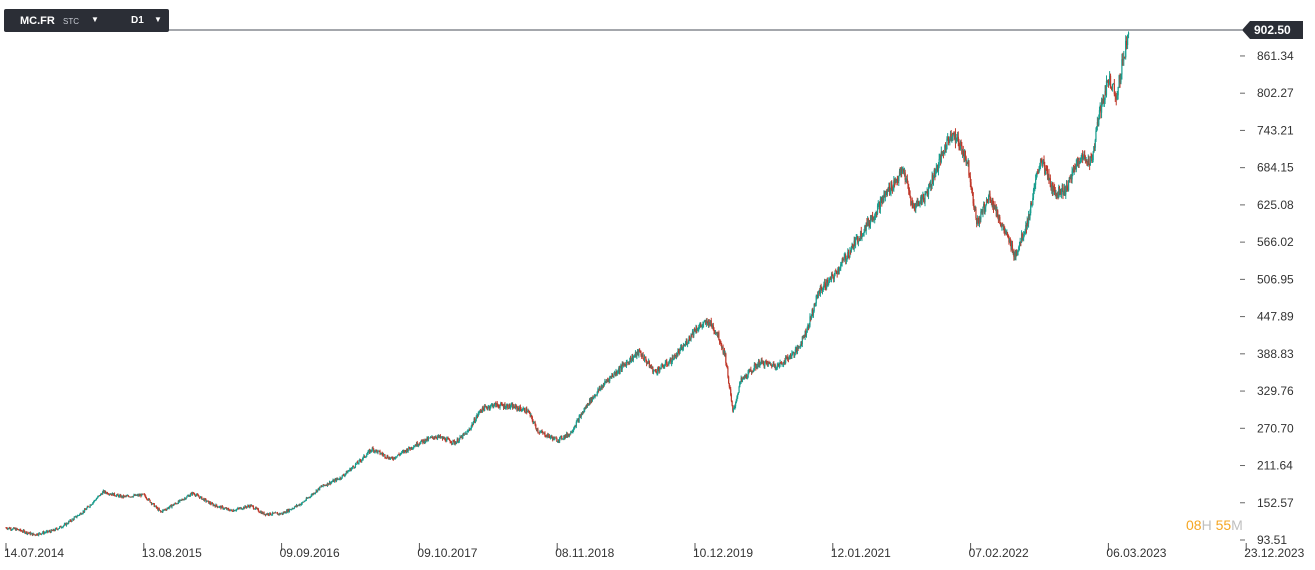  I want to click on y-tick-label: 743.21, so click(1275, 130).